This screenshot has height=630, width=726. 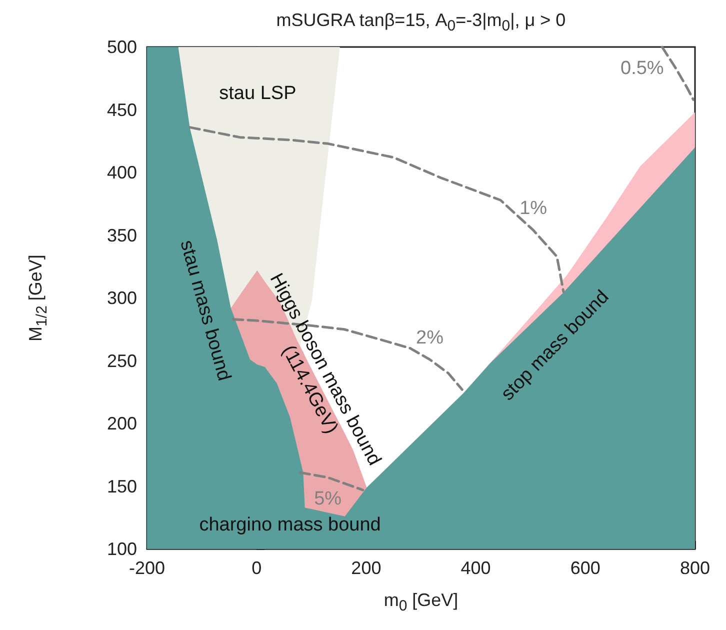 What do you see at coordinates (121, 360) in the screenshot?
I see `y-tick-label: 250` at bounding box center [121, 360].